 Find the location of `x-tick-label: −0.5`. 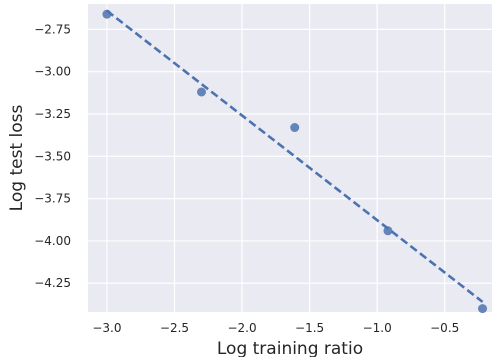

x-tick-label: −0.5 is located at coordinates (444, 328).